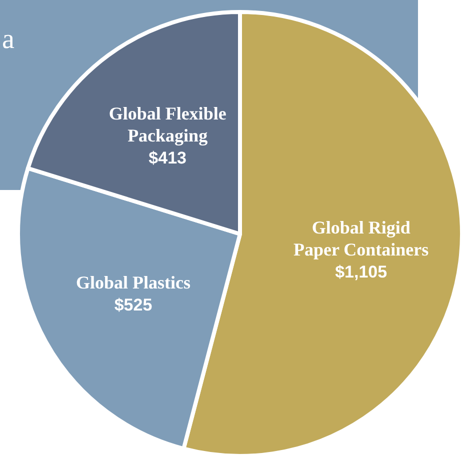 This screenshot has height=455, width=462. What do you see at coordinates (8, 39) in the screenshot?
I see `text: a` at bounding box center [8, 39].